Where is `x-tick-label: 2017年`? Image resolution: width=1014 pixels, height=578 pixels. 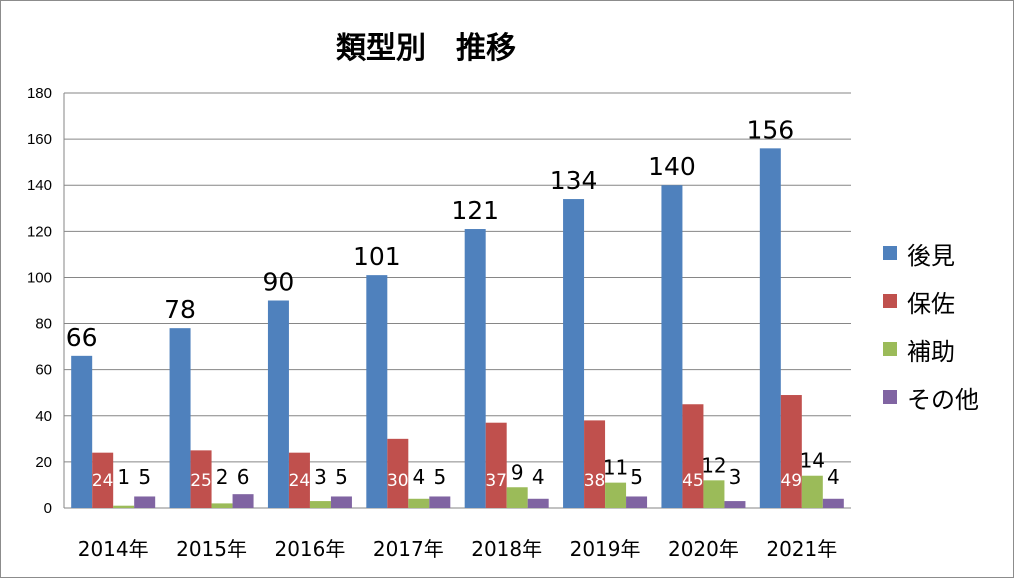 x-tick-label: 2017年 is located at coordinates (408, 549).